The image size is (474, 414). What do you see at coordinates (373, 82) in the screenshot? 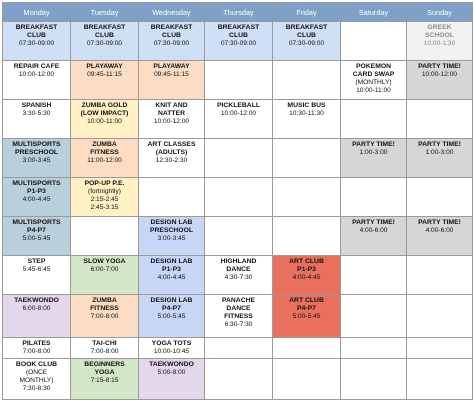
I see `activity-detail-line: (MONTHLY)` at bounding box center [373, 82].